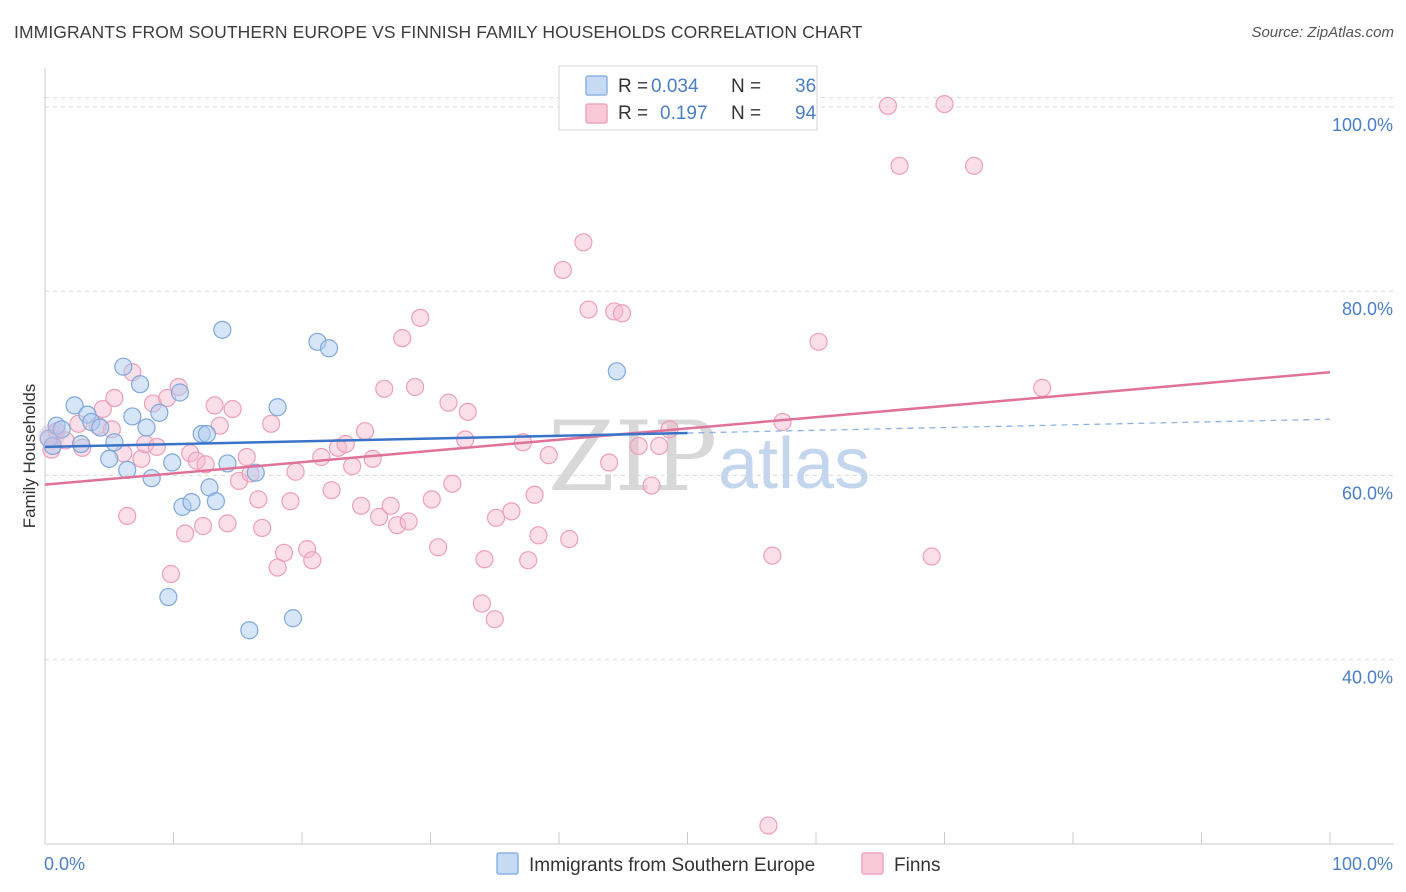 This screenshot has width=1406, height=892. What do you see at coordinates (64, 864) in the screenshot?
I see `x-tick-label-0: 0.0%` at bounding box center [64, 864].